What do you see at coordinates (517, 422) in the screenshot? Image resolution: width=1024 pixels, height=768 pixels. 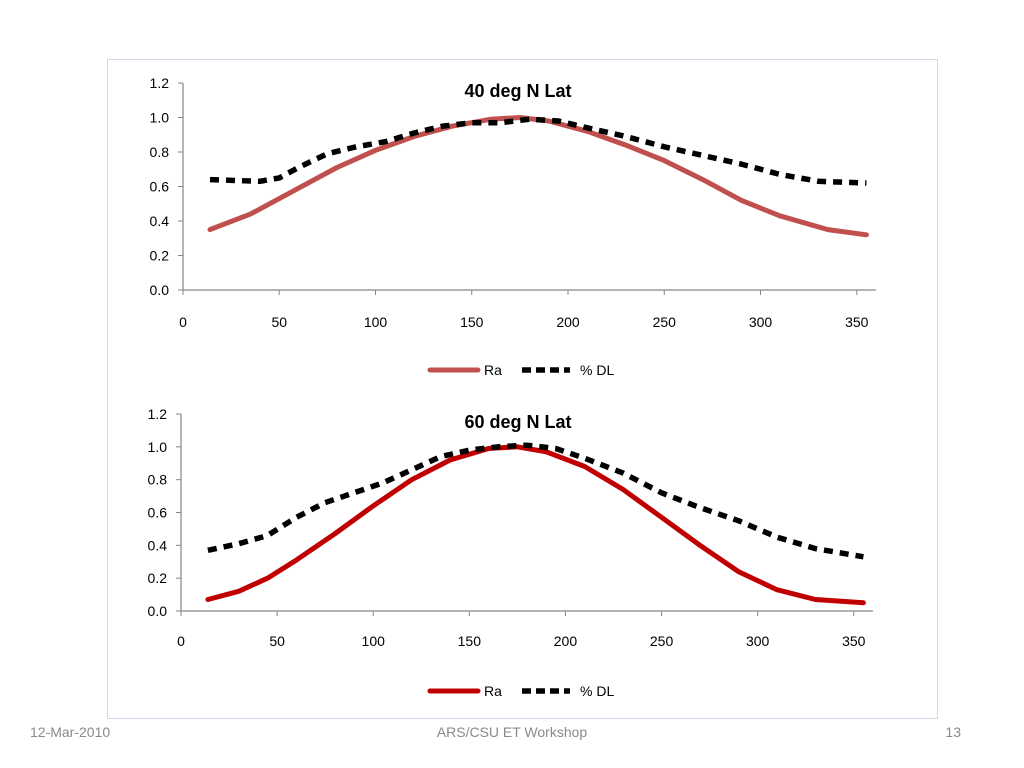 I see `chart-title: 60 deg N Lat` at bounding box center [517, 422].